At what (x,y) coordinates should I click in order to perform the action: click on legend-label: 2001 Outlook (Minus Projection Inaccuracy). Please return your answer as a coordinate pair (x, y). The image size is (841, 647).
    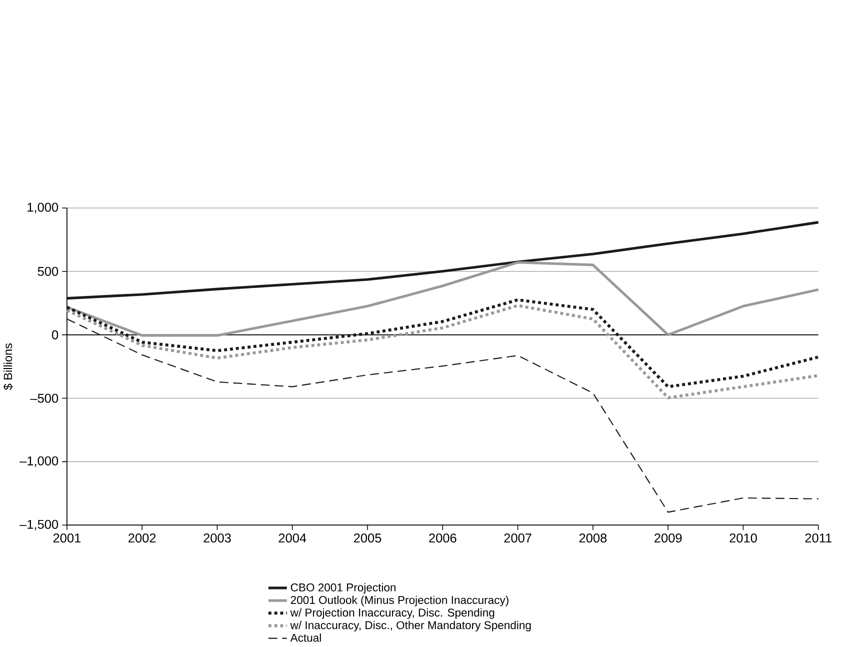
    Looking at the image, I should click on (399, 601).